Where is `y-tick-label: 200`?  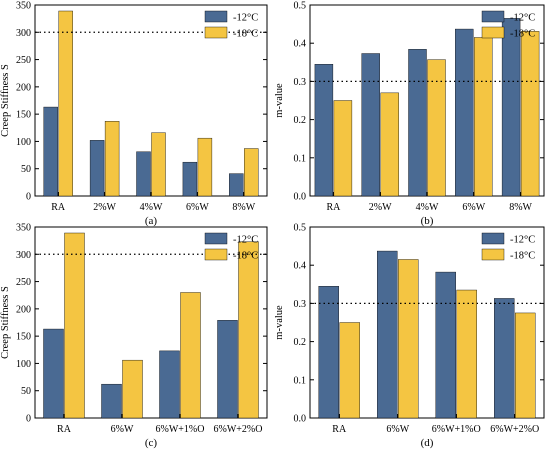
y-tick-label: 200 is located at coordinates (23, 87).